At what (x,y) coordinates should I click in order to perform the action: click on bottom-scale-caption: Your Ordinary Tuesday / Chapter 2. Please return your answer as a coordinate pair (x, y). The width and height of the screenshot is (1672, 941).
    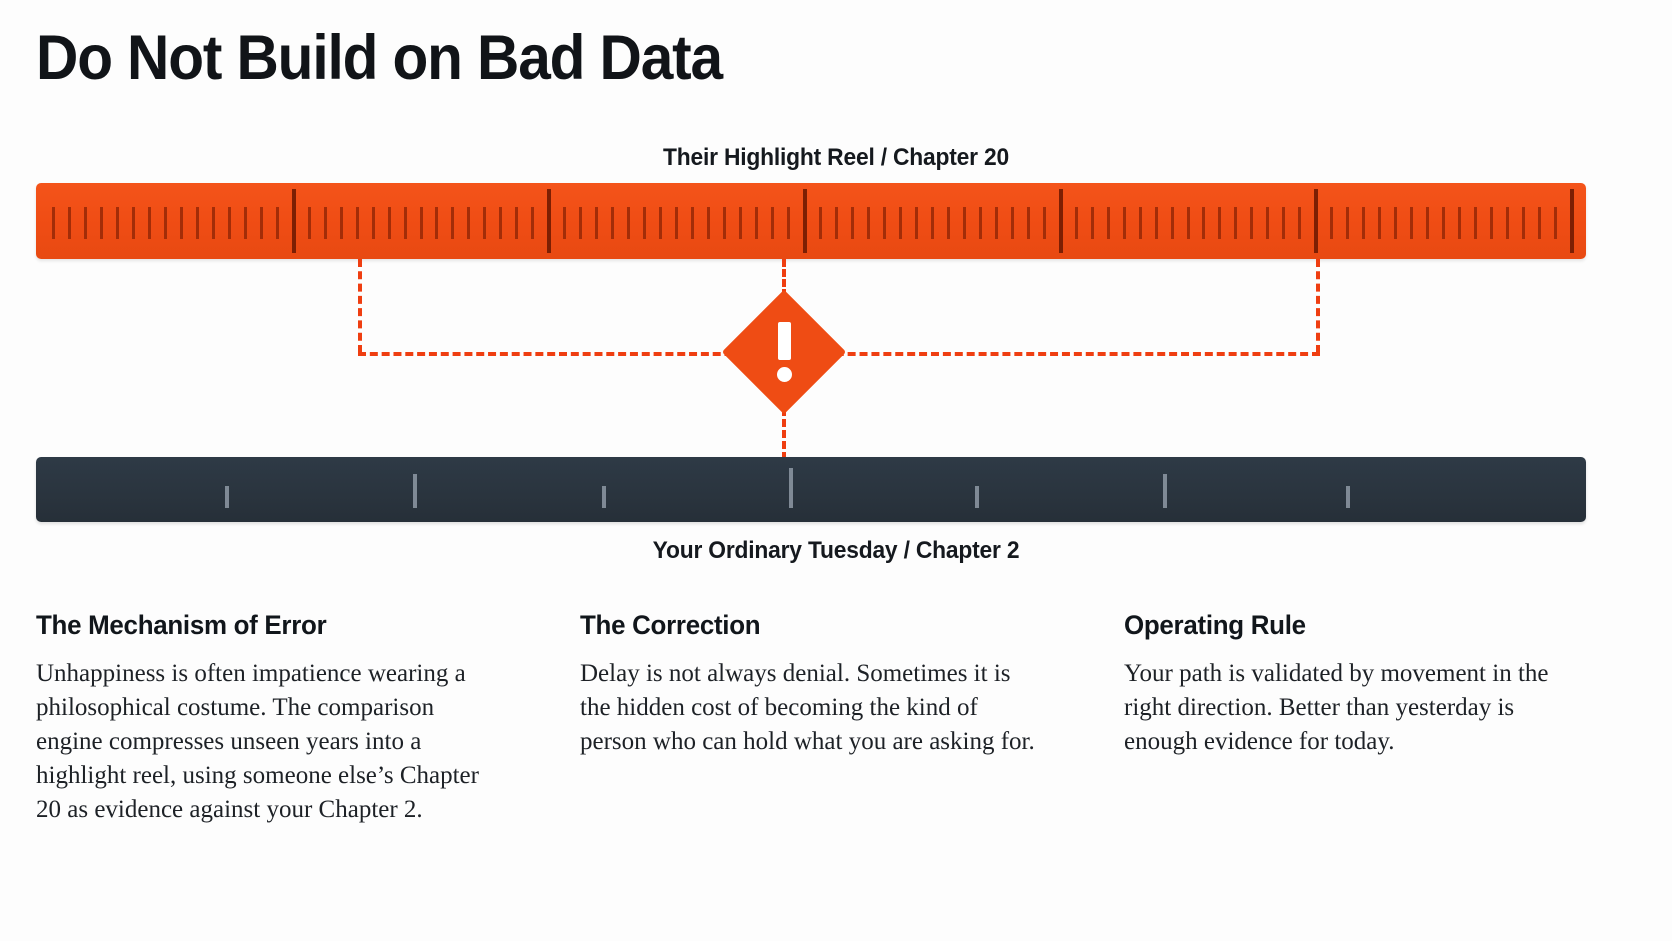
    Looking at the image, I should click on (836, 550).